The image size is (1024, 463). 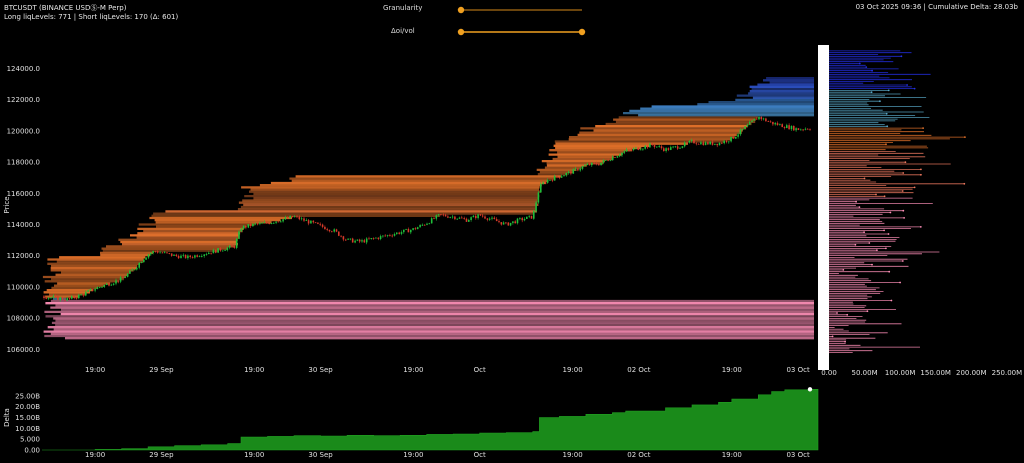 What do you see at coordinates (23, 350) in the screenshot?
I see `price-tick-label: 106000.0` at bounding box center [23, 350].